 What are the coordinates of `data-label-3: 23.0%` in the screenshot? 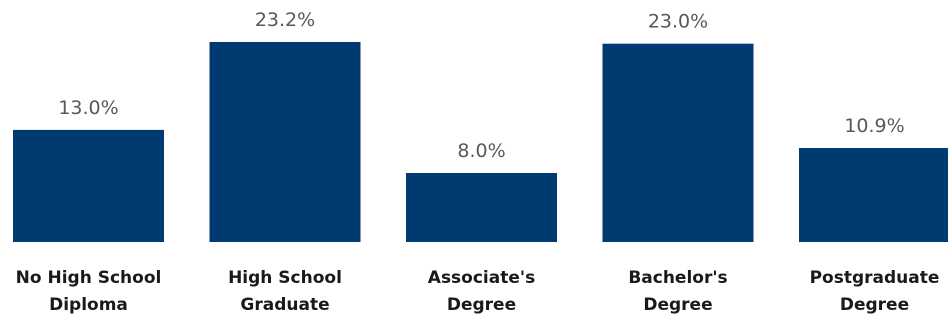 It's located at (678, 22).